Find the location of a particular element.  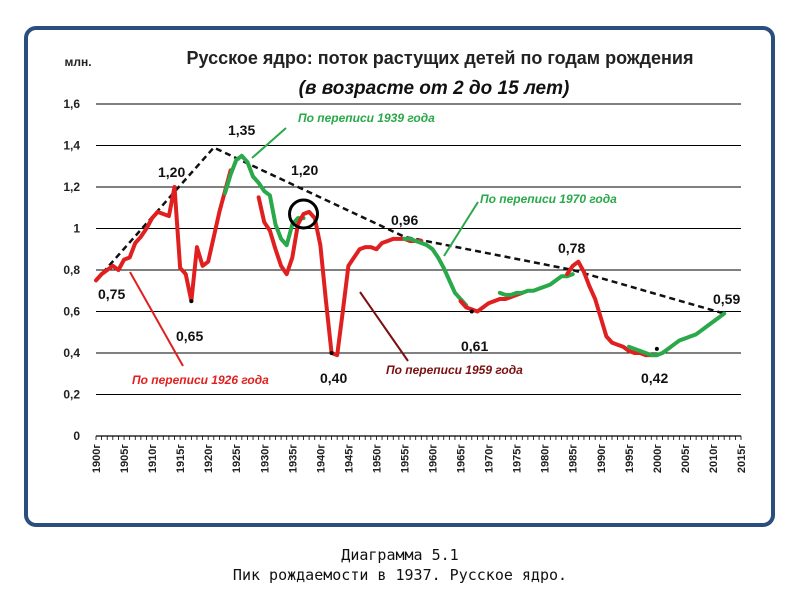

y-tick-label: 1,2 is located at coordinates (71, 187).